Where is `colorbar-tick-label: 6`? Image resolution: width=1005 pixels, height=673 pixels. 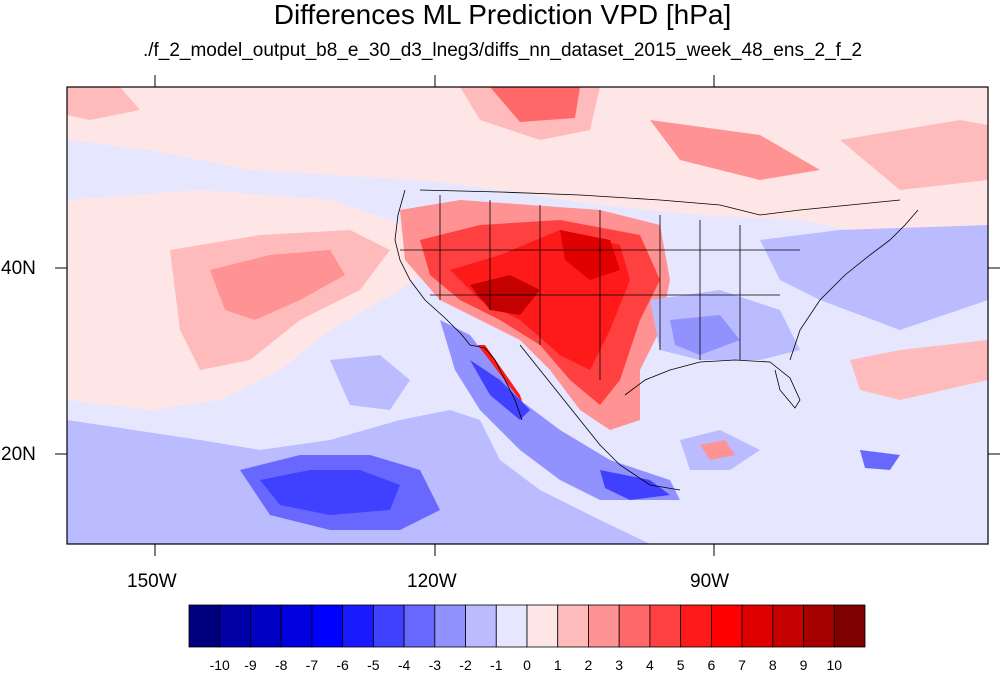 colorbar-tick-label: 6 is located at coordinates (711, 665).